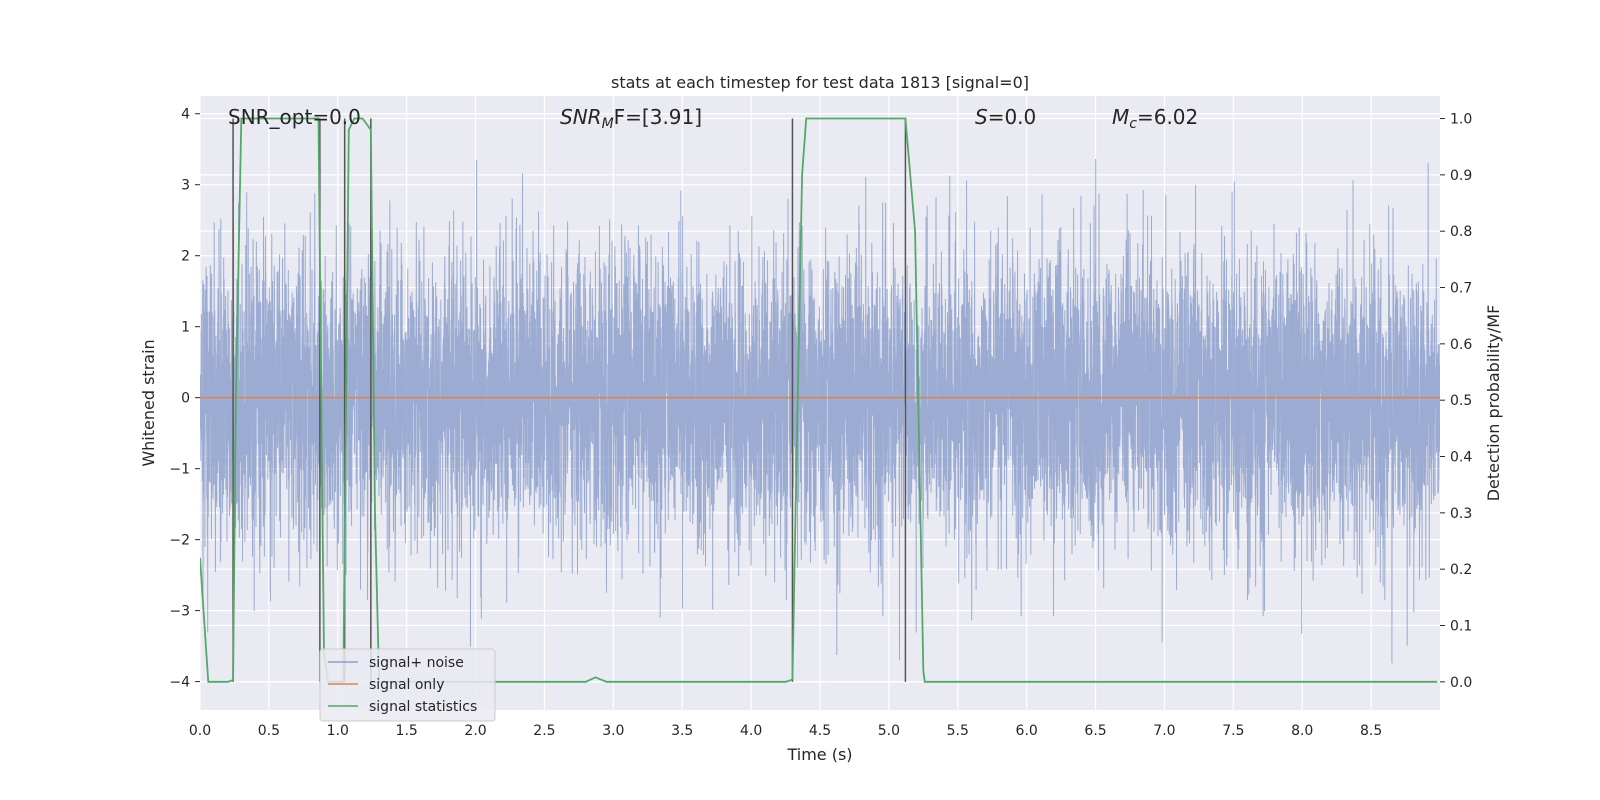  What do you see at coordinates (1493, 403) in the screenshot?
I see `y-axis-title-right: Detection probability/MF` at bounding box center [1493, 403].